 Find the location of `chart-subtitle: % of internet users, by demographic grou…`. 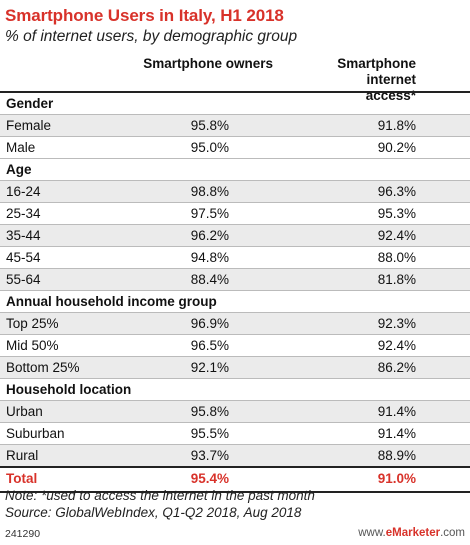

chart-subtitle: % of internet users, by demographic grou… is located at coordinates (151, 36).